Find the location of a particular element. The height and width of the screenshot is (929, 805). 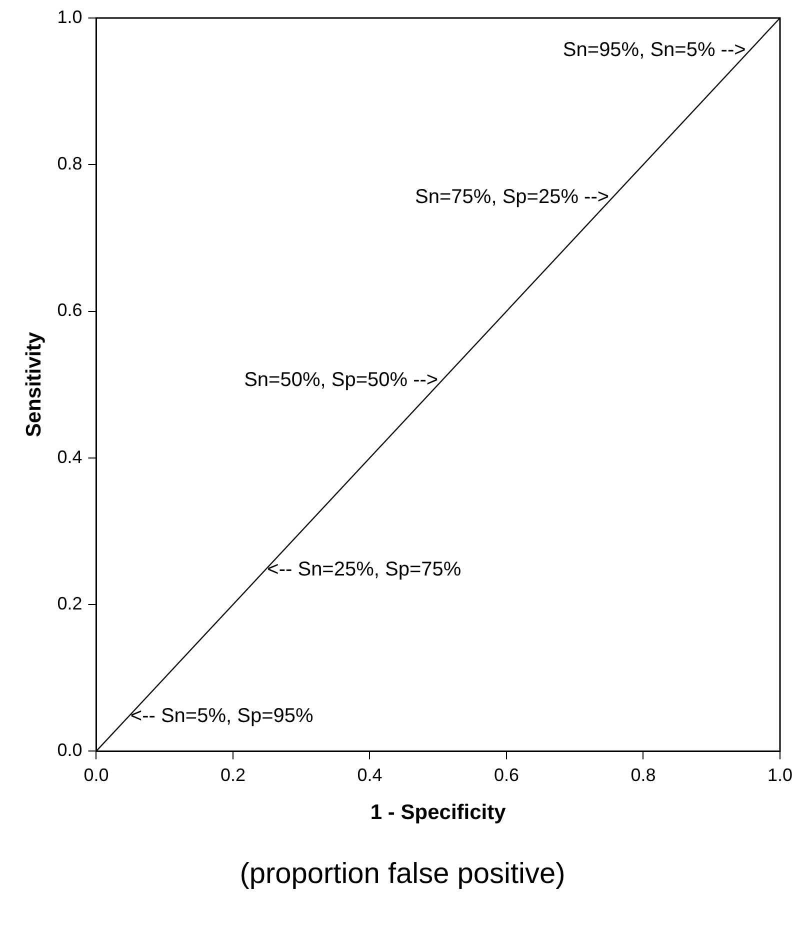

y-tick-label: 0.0 is located at coordinates (69, 750).